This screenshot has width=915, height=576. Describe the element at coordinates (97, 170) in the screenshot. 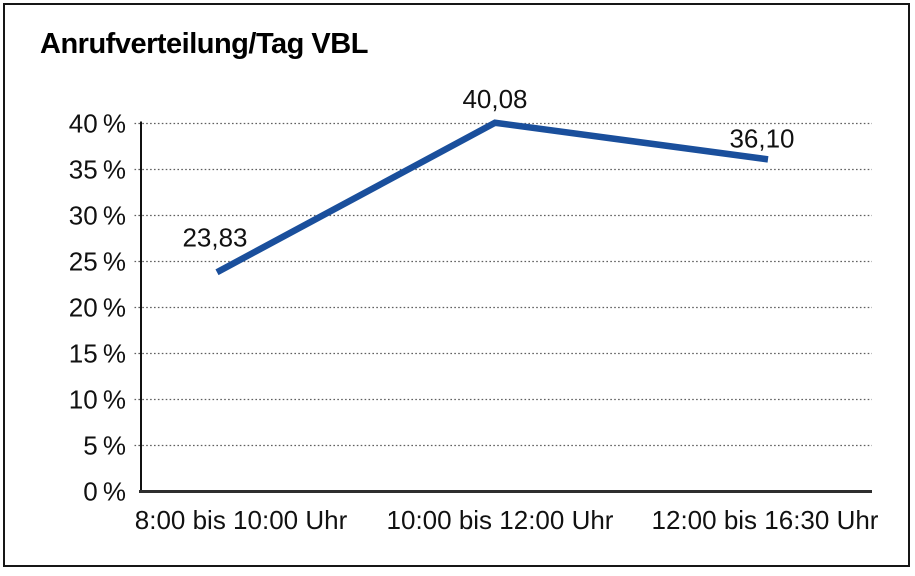

I see `y-tick-label: 35 %` at that location.